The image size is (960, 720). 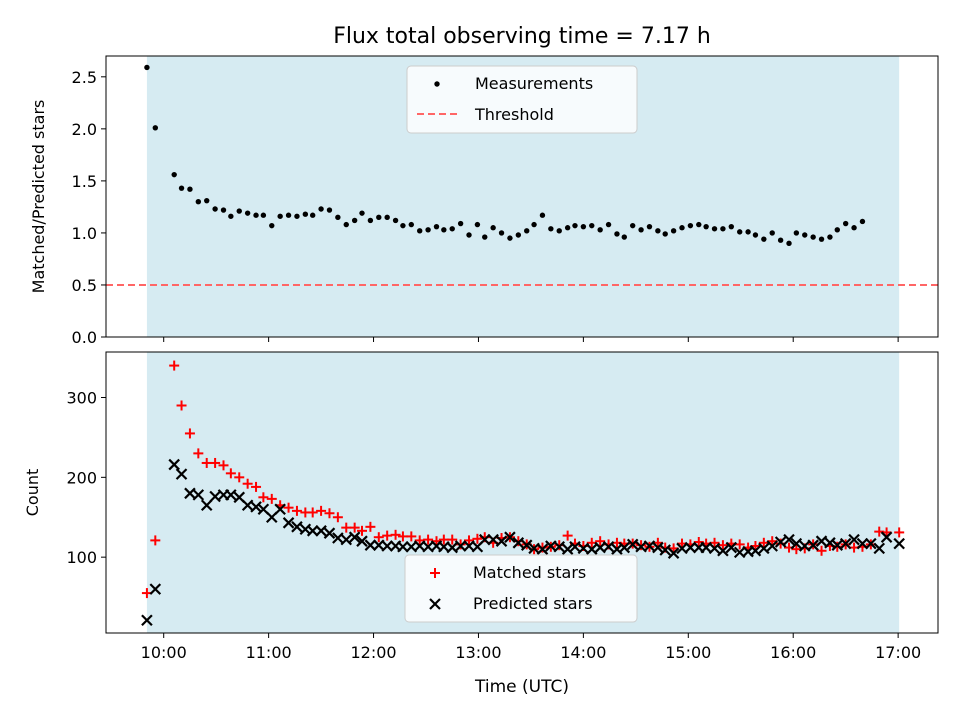 What do you see at coordinates (534, 83) in the screenshot?
I see `legend-label: Measurements` at bounding box center [534, 83].